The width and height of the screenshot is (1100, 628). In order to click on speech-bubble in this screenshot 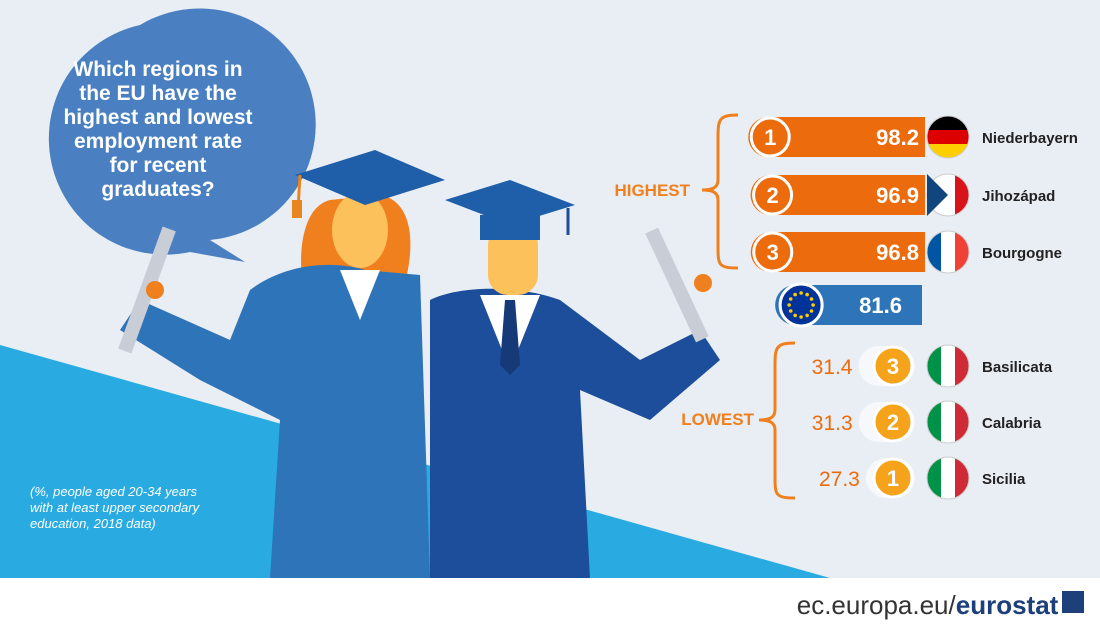, I will do `click(182, 135)`.